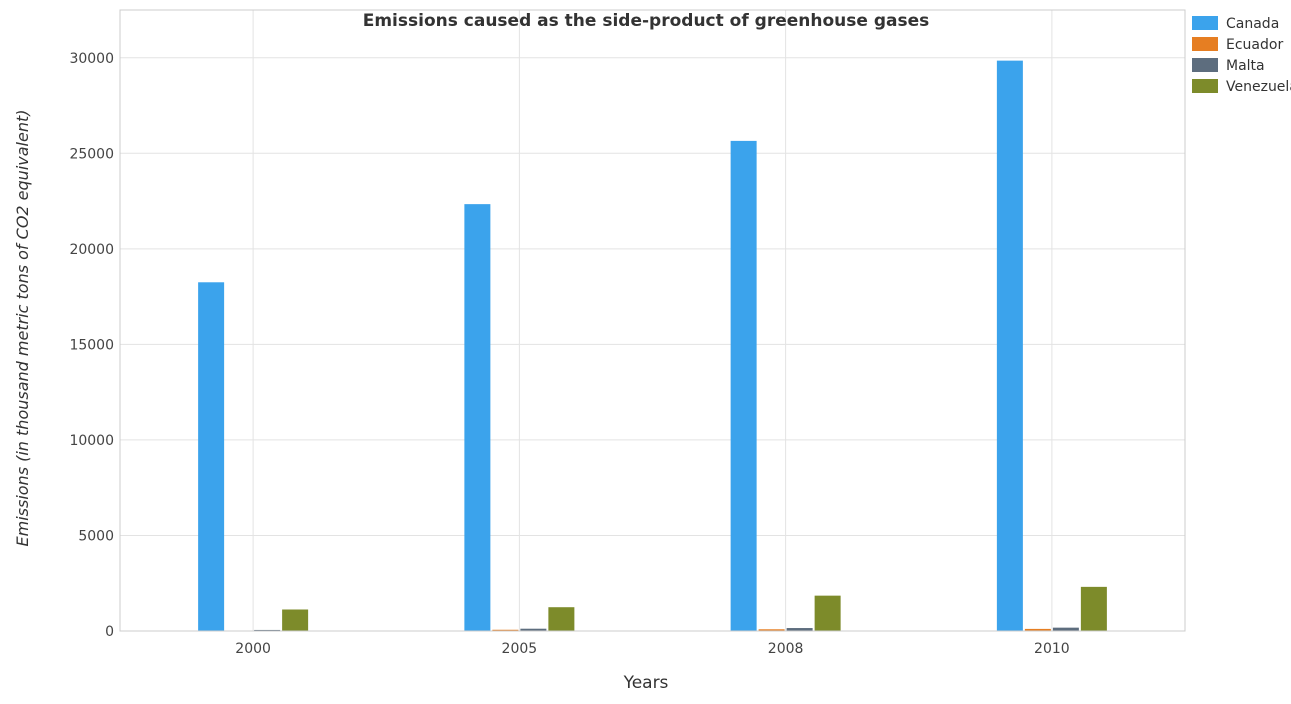 This screenshot has height=704, width=1291. Describe the element at coordinates (211, 456) in the screenshot. I see `bar-canada-2000` at that location.